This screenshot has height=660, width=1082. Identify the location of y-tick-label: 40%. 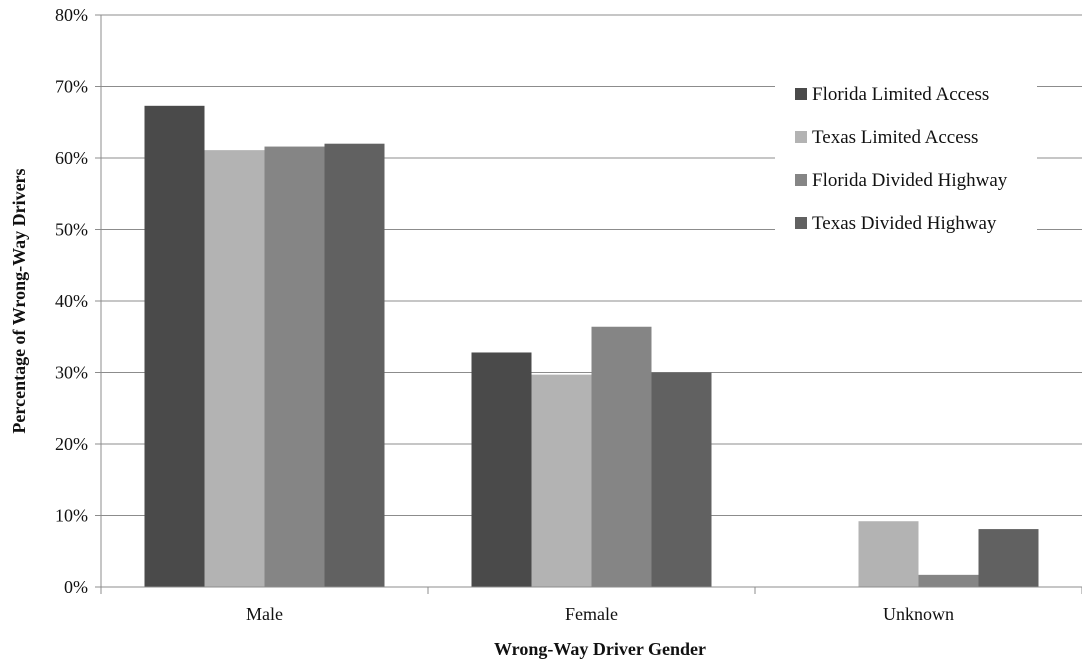
(71, 301).